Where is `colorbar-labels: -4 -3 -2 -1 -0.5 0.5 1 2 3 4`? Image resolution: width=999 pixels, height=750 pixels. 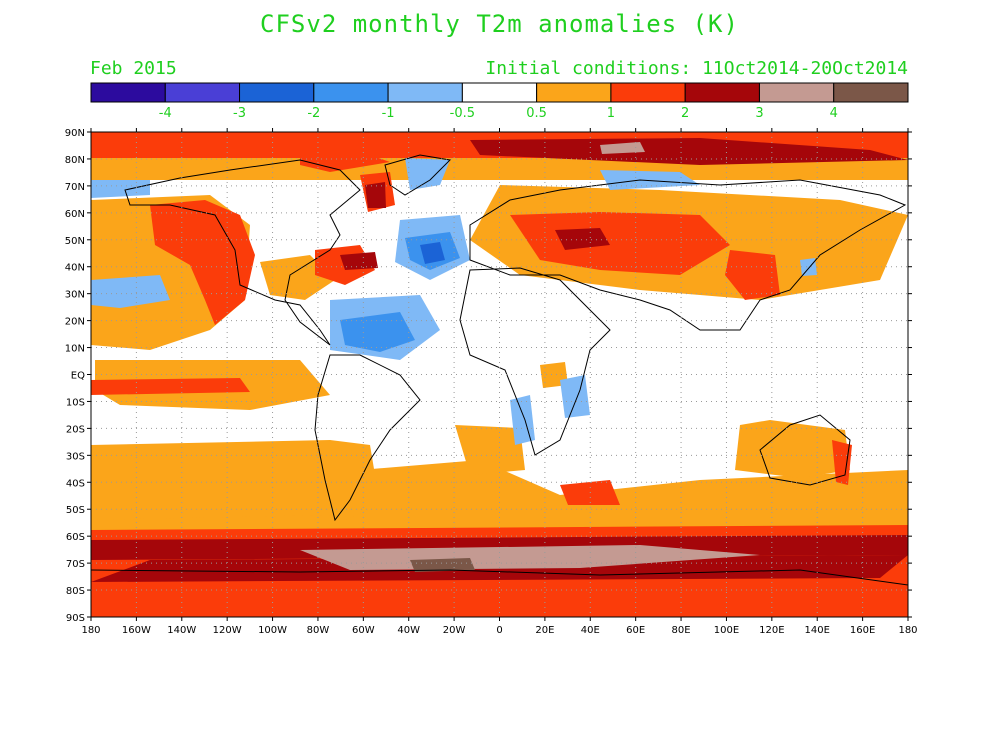
colorbar-labels: -4 -3 -2 -1 -0.5 0.5 1 2 3 4 is located at coordinates (498, 113).